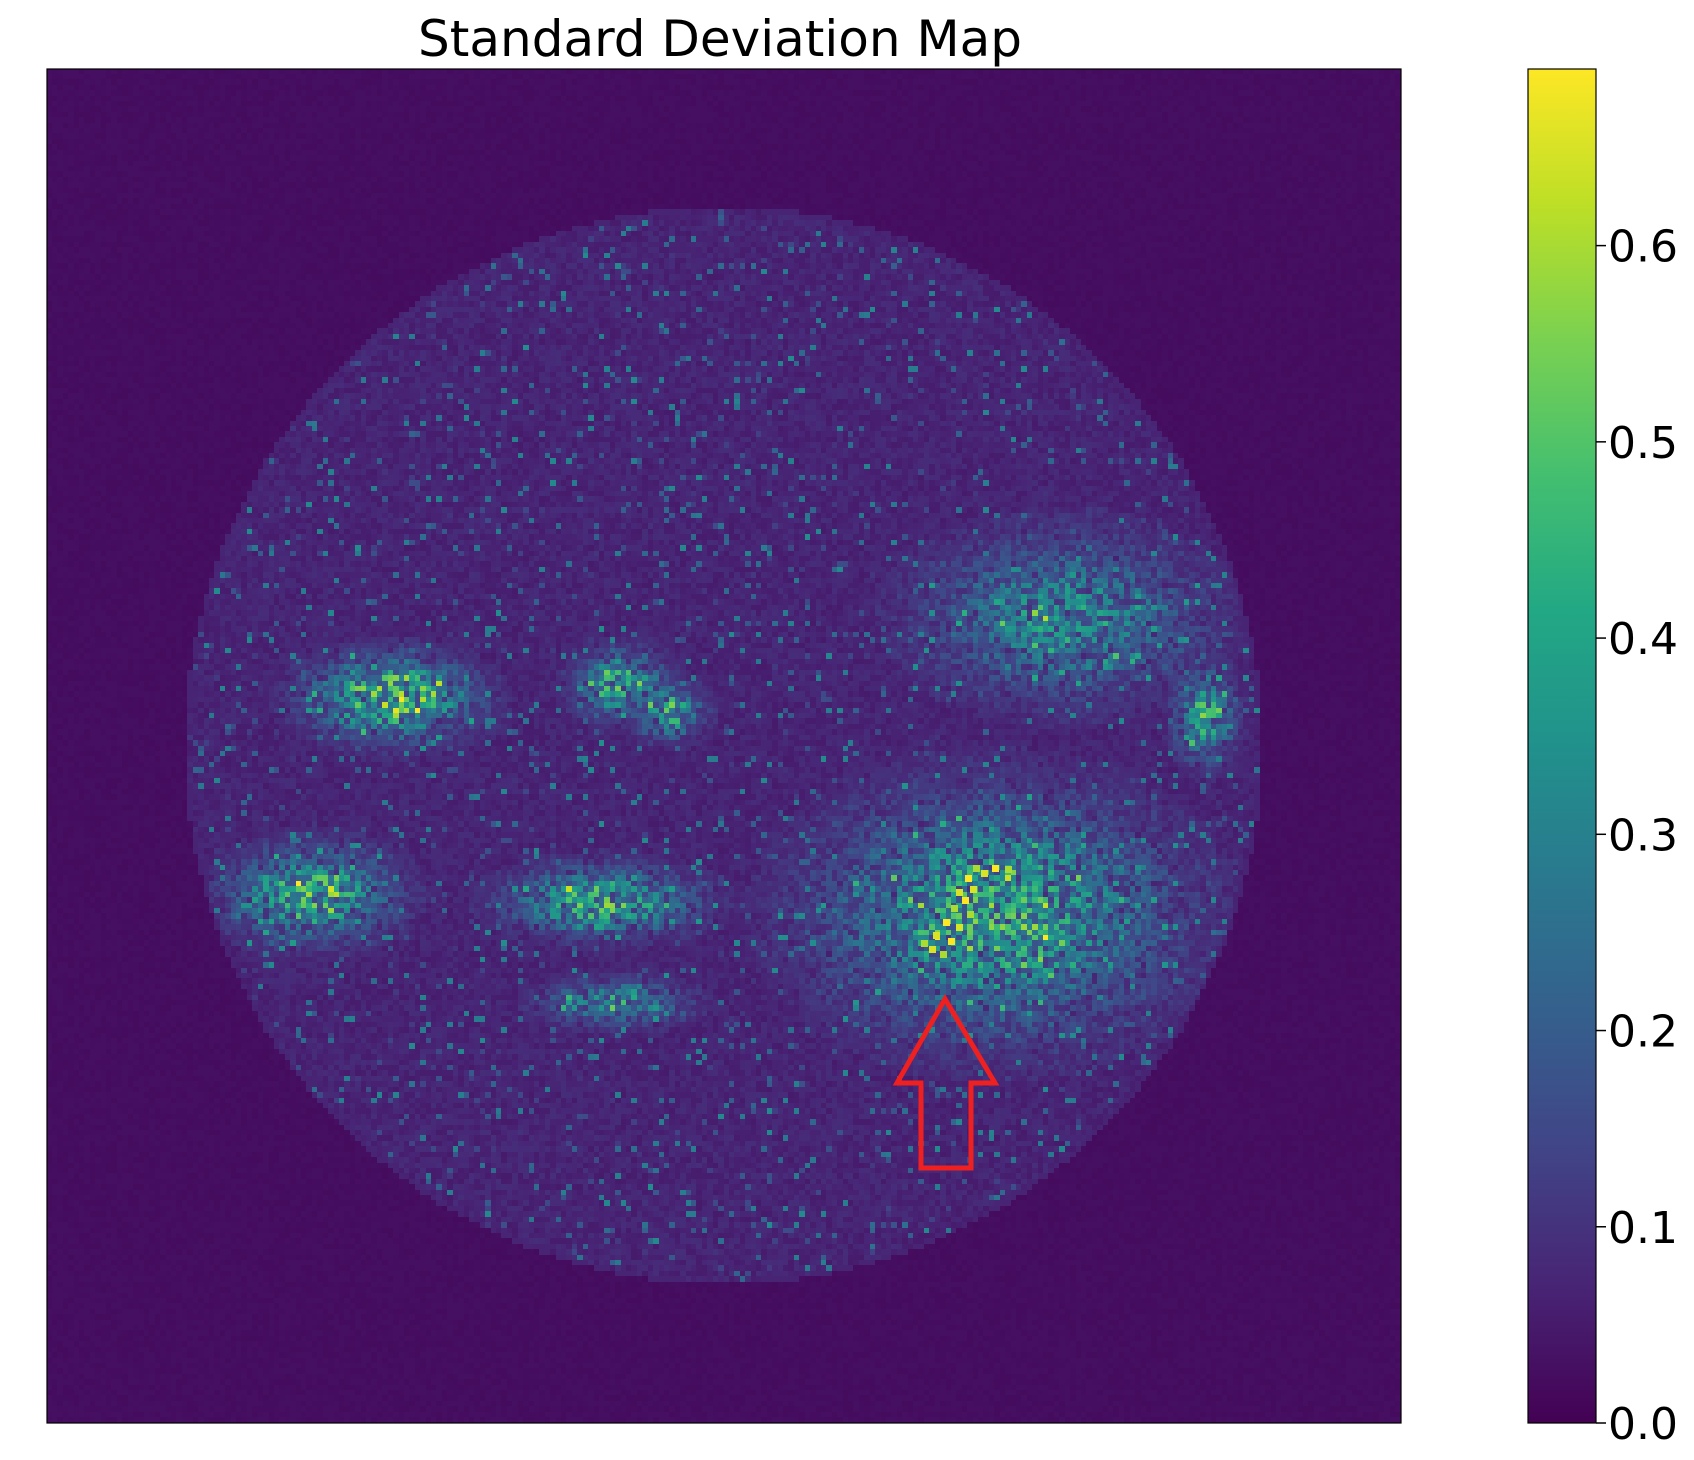  What do you see at coordinates (1643, 1424) in the screenshot?
I see `colorbar-tick-label: 0.0` at bounding box center [1643, 1424].